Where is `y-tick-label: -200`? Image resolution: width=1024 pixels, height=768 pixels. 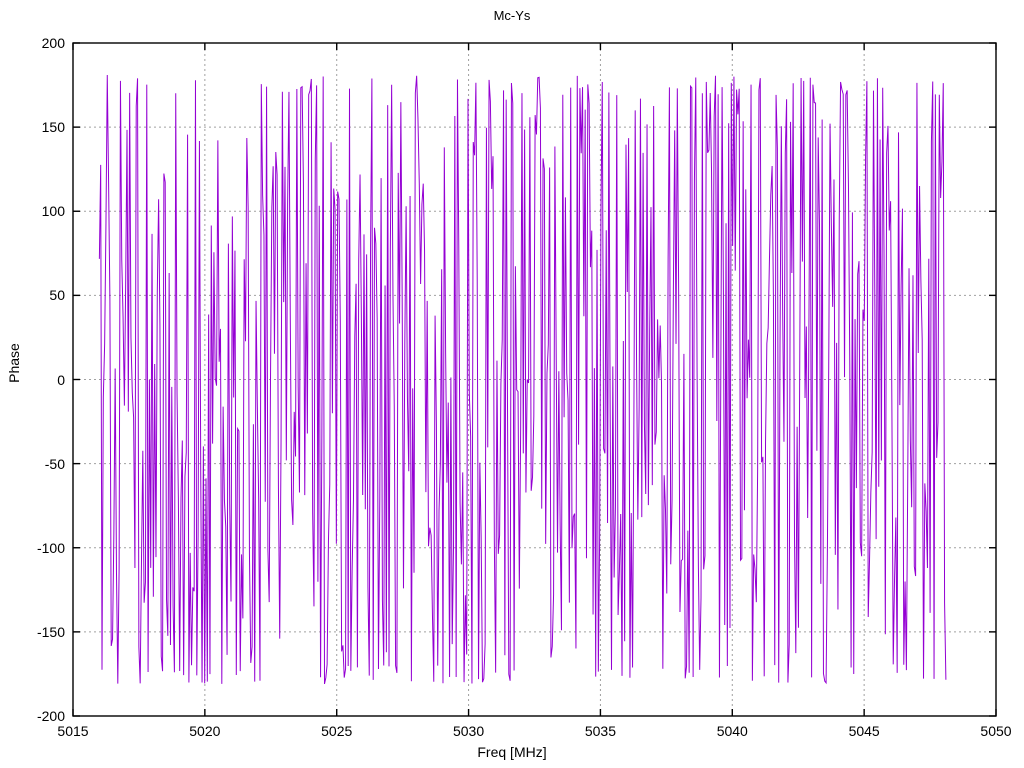
y-tick-label: -200 is located at coordinates (50, 716).